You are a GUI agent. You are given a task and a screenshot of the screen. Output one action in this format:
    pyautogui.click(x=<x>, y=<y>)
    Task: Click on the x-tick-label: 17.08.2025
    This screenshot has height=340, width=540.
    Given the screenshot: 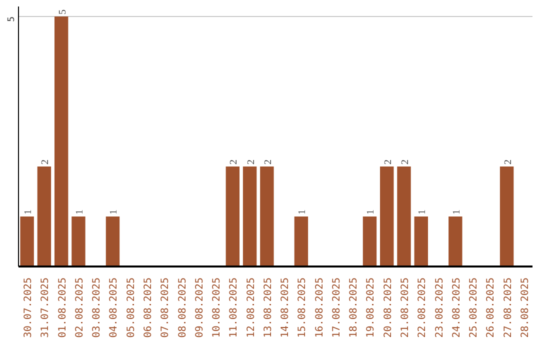 What is the action you would take?
    pyautogui.click(x=336, y=307)
    